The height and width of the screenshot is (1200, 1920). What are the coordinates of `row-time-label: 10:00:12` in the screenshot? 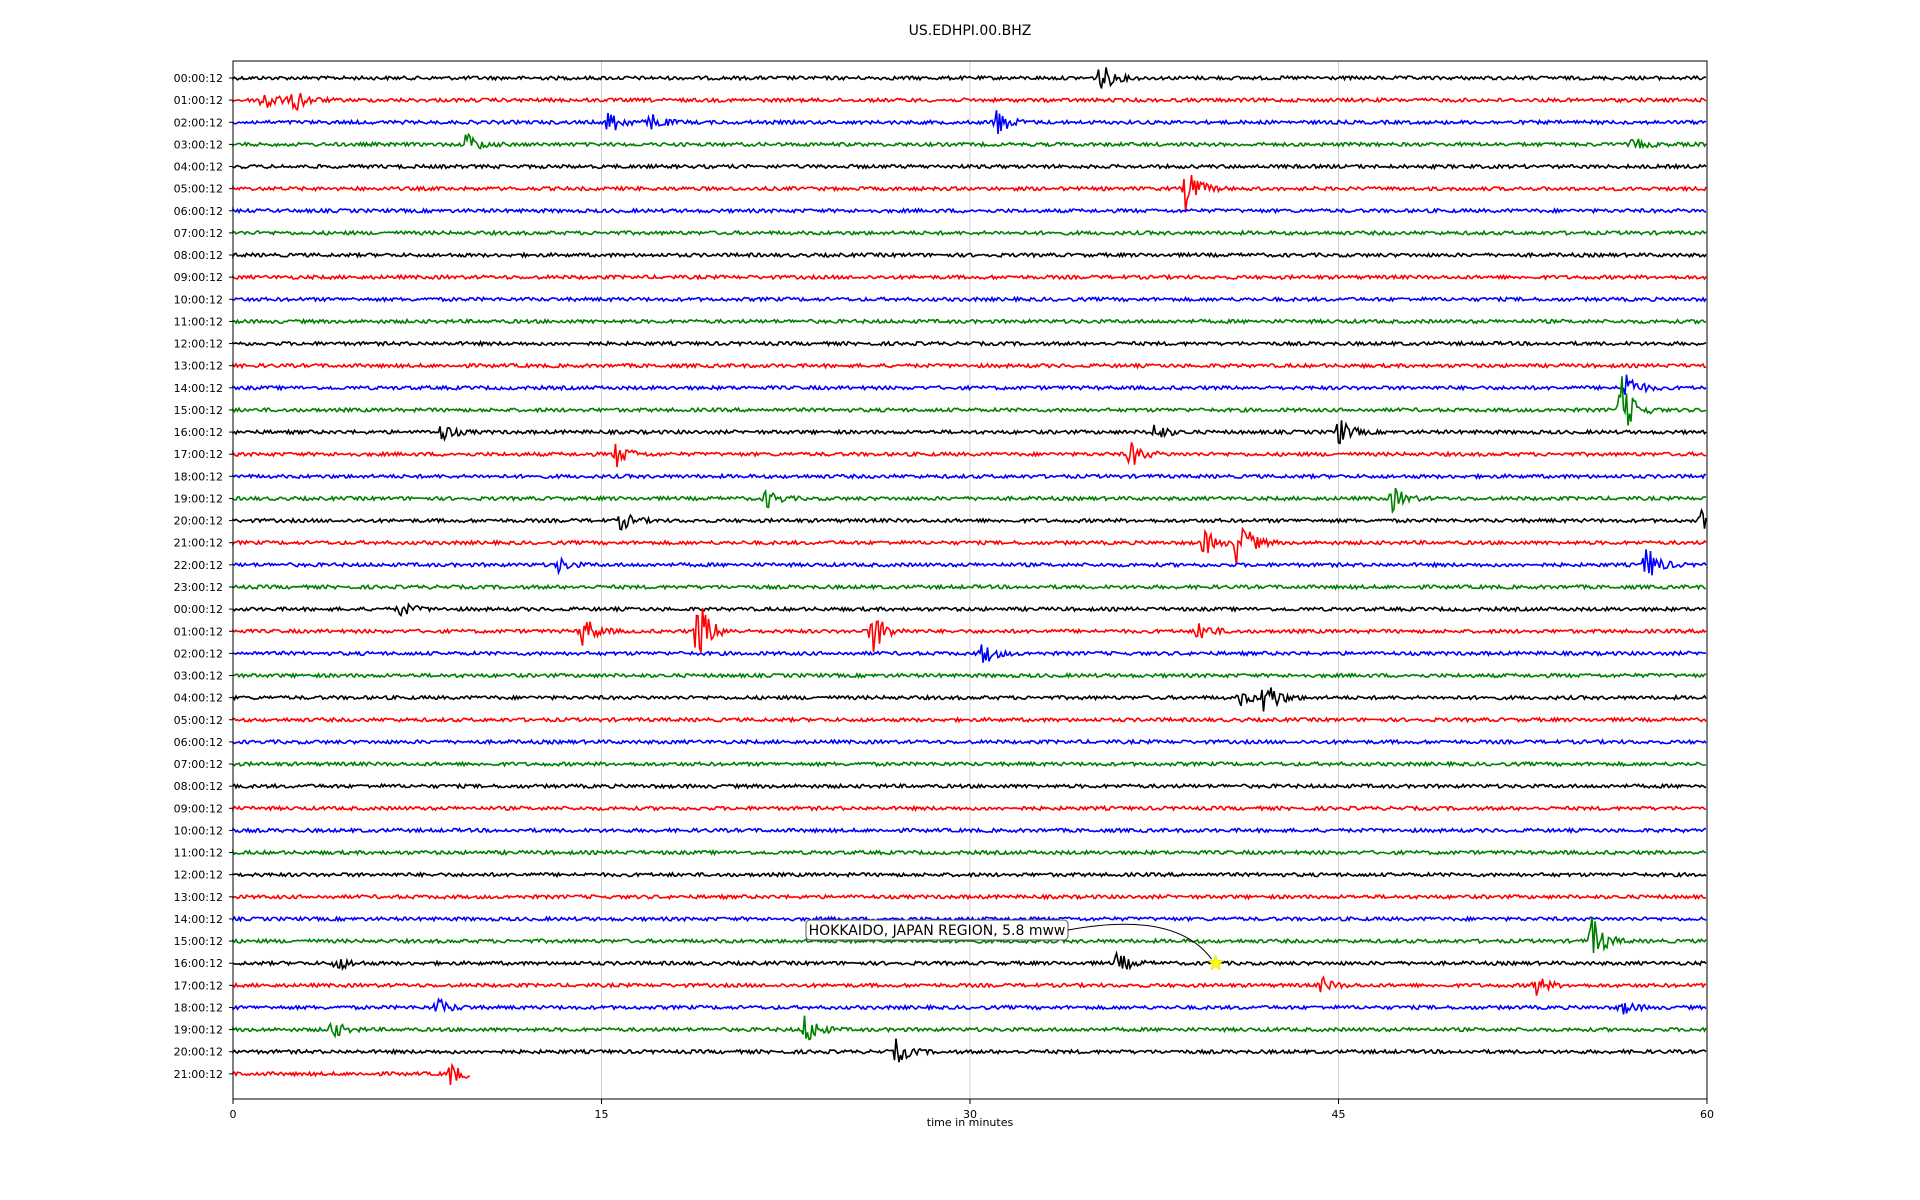 It's located at (198, 299).